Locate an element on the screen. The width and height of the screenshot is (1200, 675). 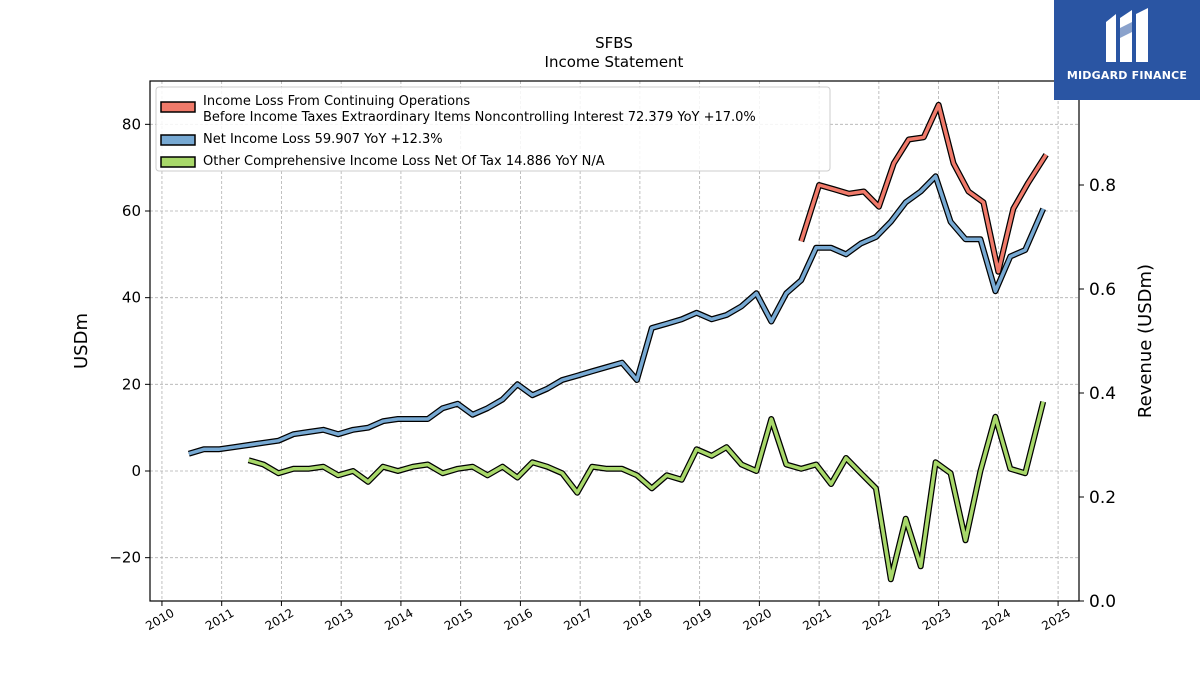
x-tick-label: 2015 is located at coordinates (458, 619).